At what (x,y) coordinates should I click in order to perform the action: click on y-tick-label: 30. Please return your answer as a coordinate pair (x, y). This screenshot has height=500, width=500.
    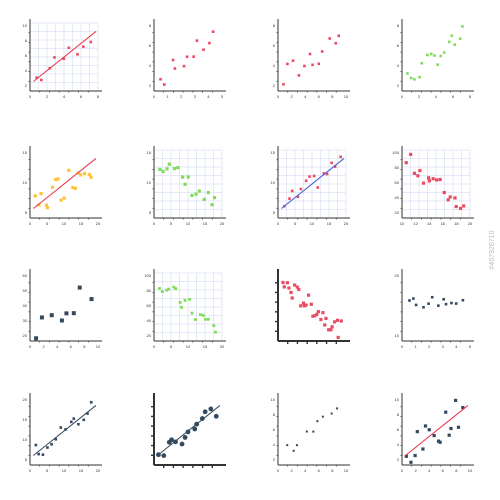
    Looking at the image, I should click on (25, 320).